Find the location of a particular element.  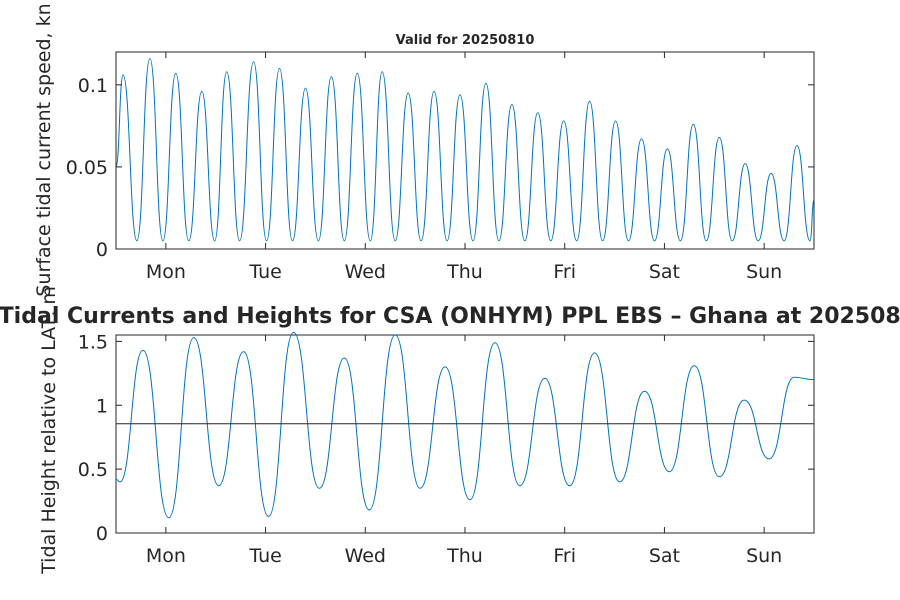

current-speed-y-tick-label: 0 is located at coordinates (102, 250).